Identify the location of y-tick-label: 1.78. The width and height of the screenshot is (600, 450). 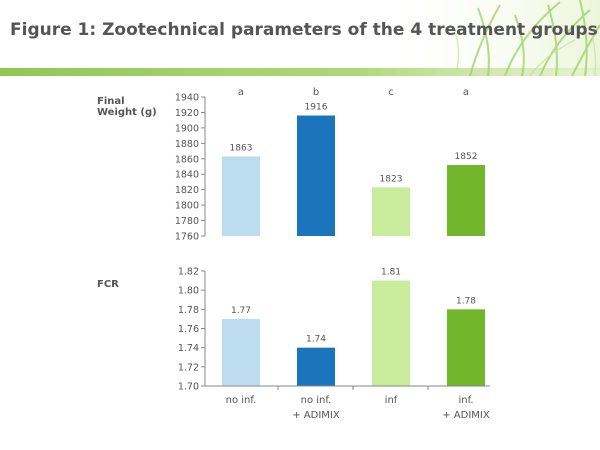
(188, 310).